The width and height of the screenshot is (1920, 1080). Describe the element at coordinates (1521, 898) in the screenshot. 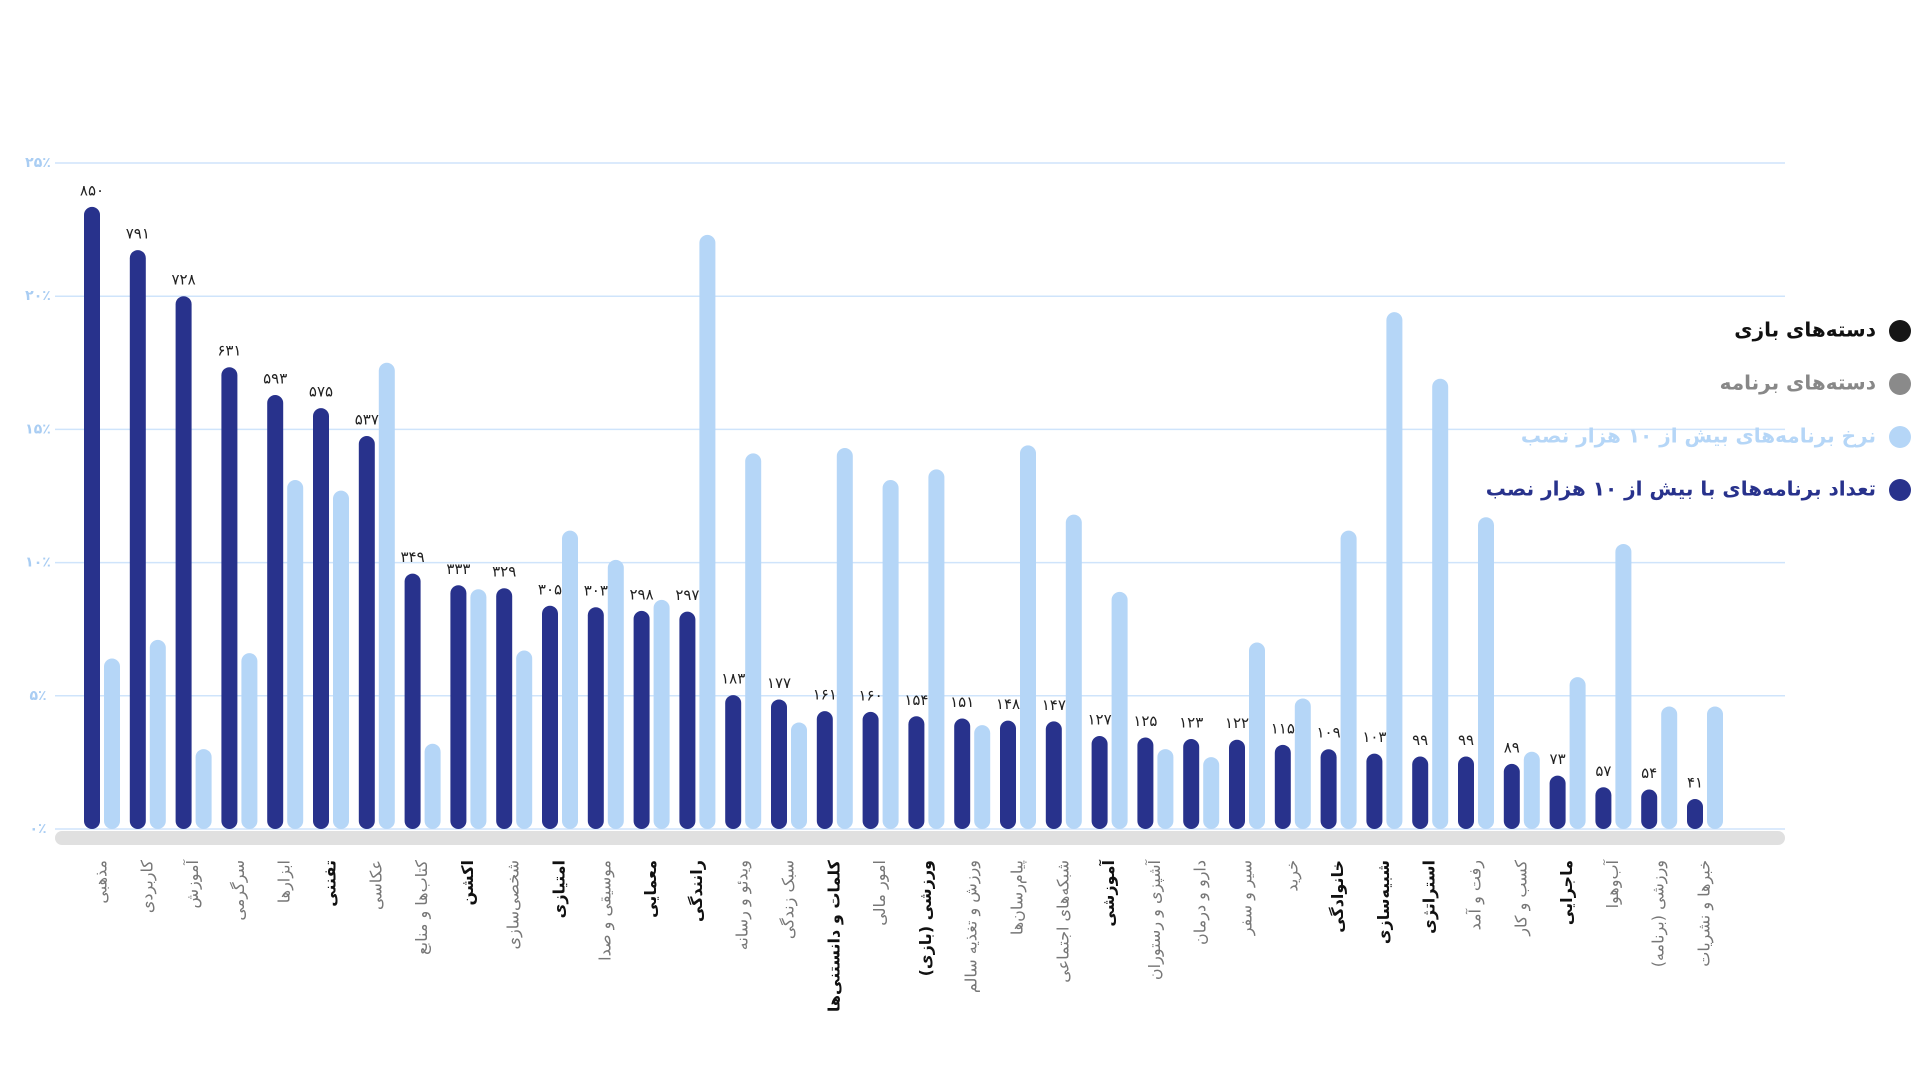

I see `x-tick-label: کسب و کار` at that location.